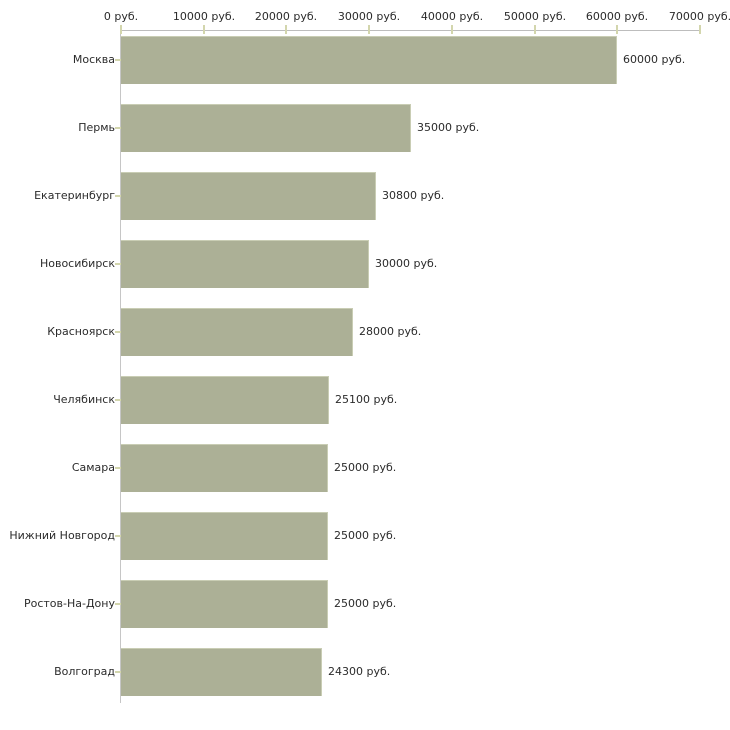 The height and width of the screenshot is (730, 730). Describe the element at coordinates (448, 127) in the screenshot. I see `bar-value-label: 35000 руб.` at that location.